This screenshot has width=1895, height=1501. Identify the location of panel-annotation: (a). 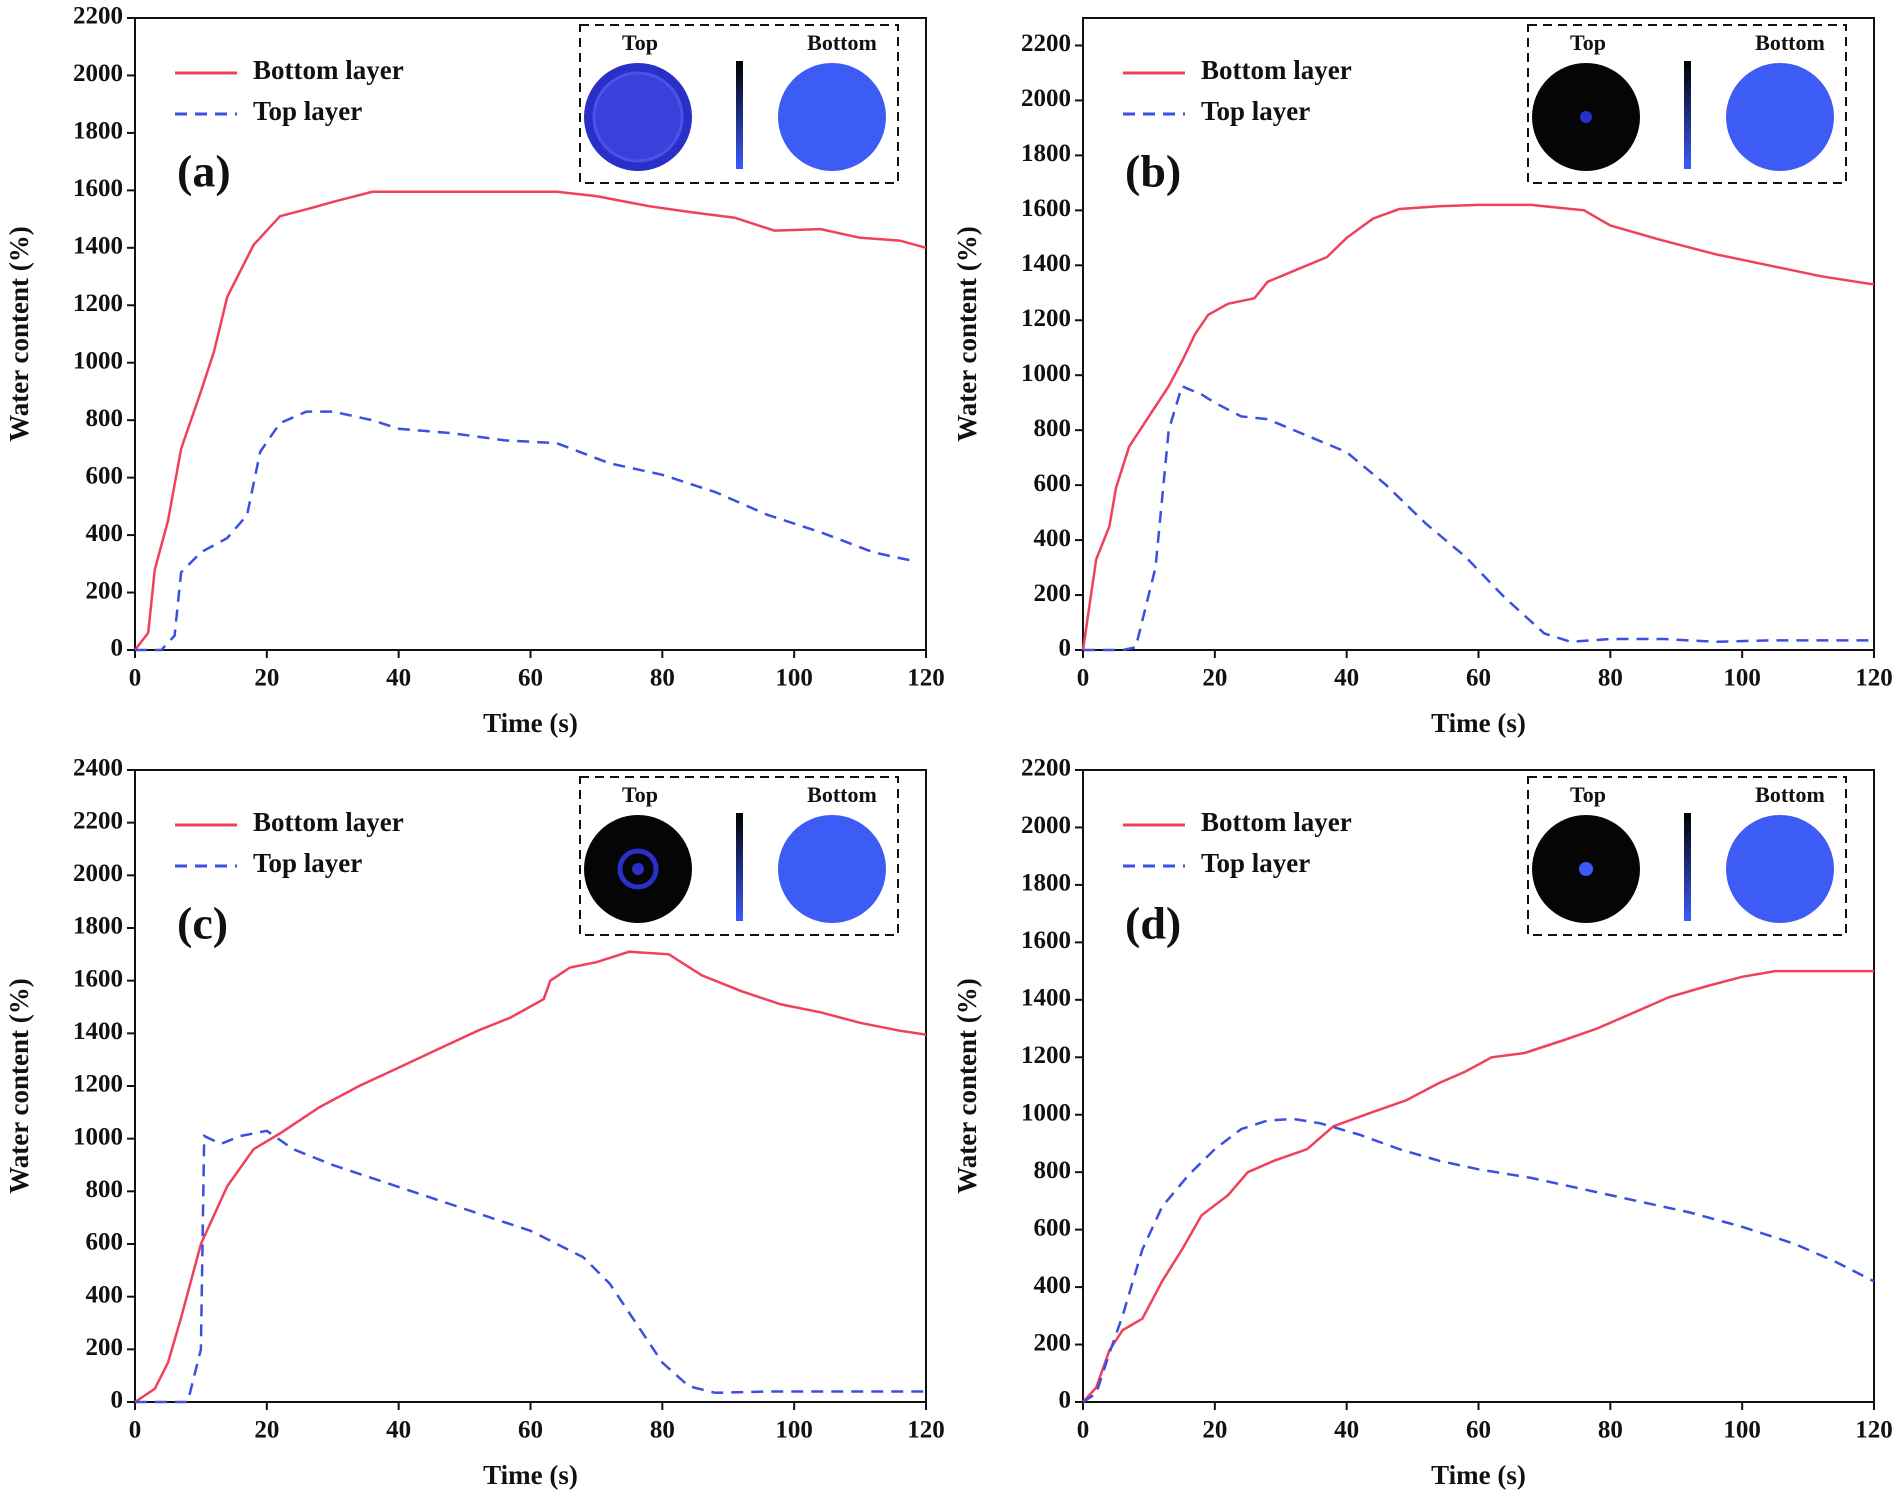
(204, 171).